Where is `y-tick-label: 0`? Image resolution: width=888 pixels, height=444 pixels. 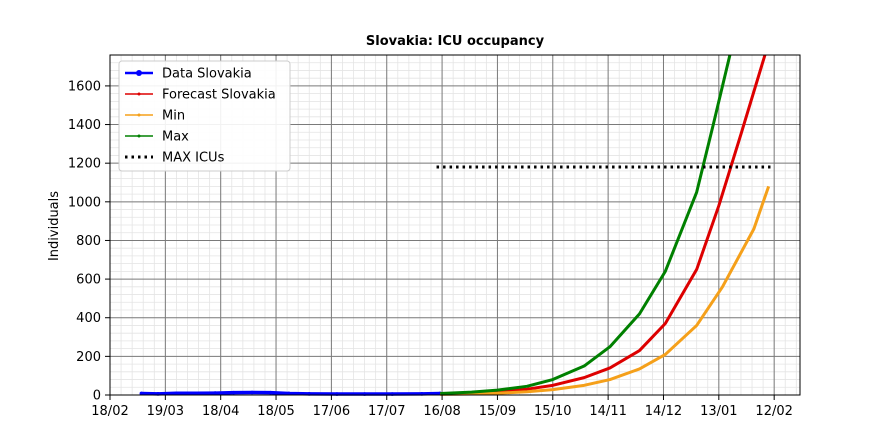
y-tick-label: 0 is located at coordinates (97, 396).